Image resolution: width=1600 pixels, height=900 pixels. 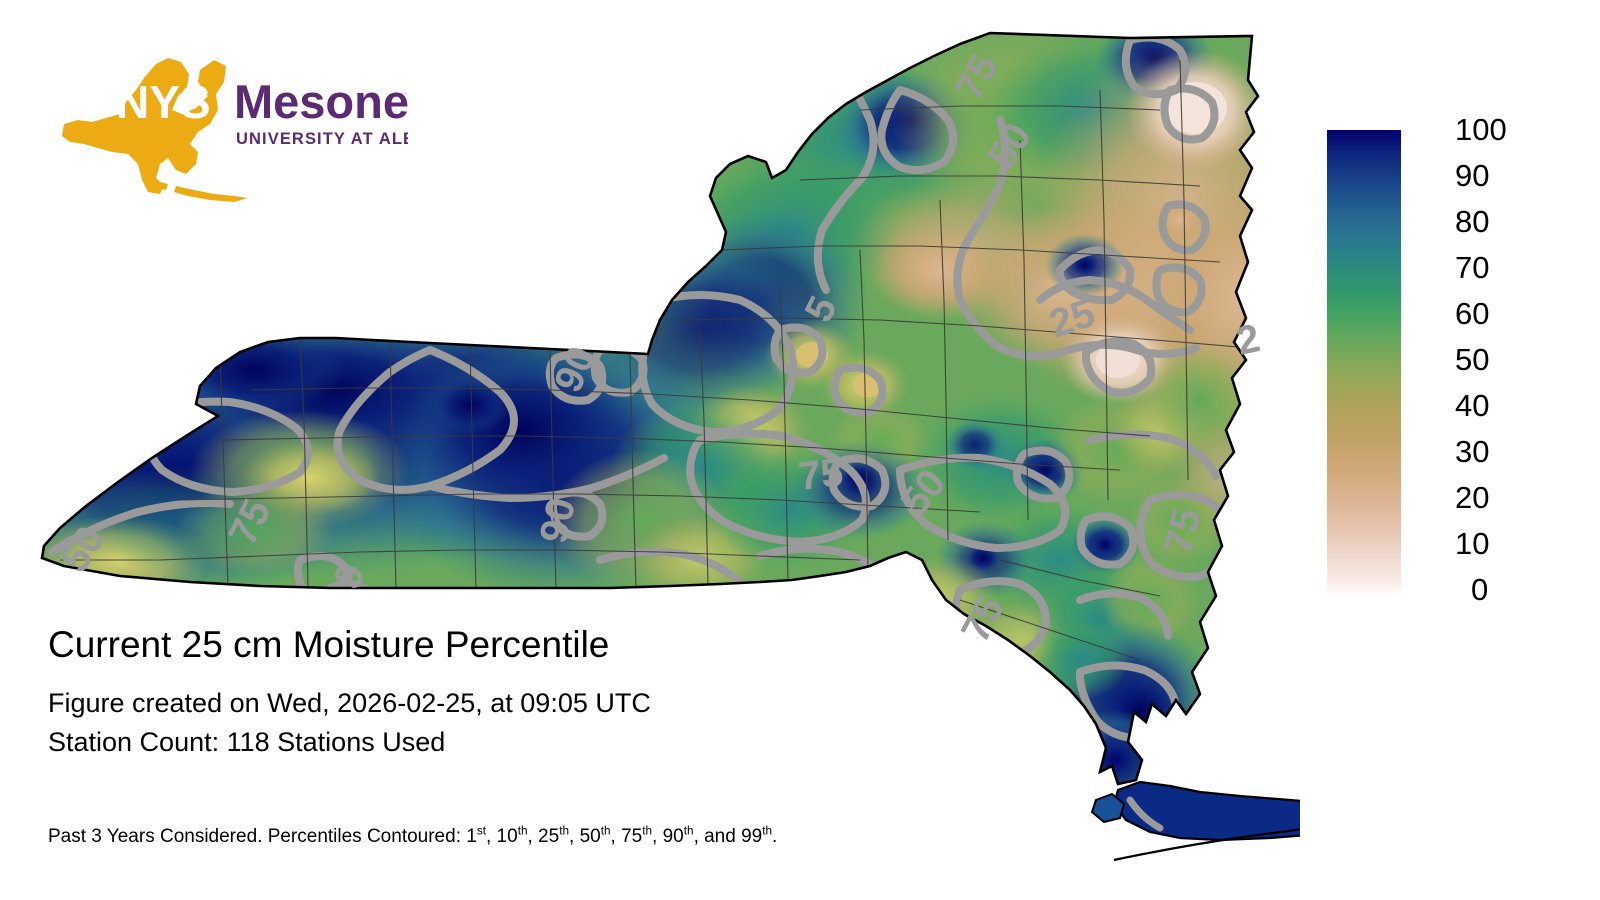 I want to click on colorbar-legend: 100 90 80 70 60 50 40 30 20 10 0, so click(x=1452, y=363).